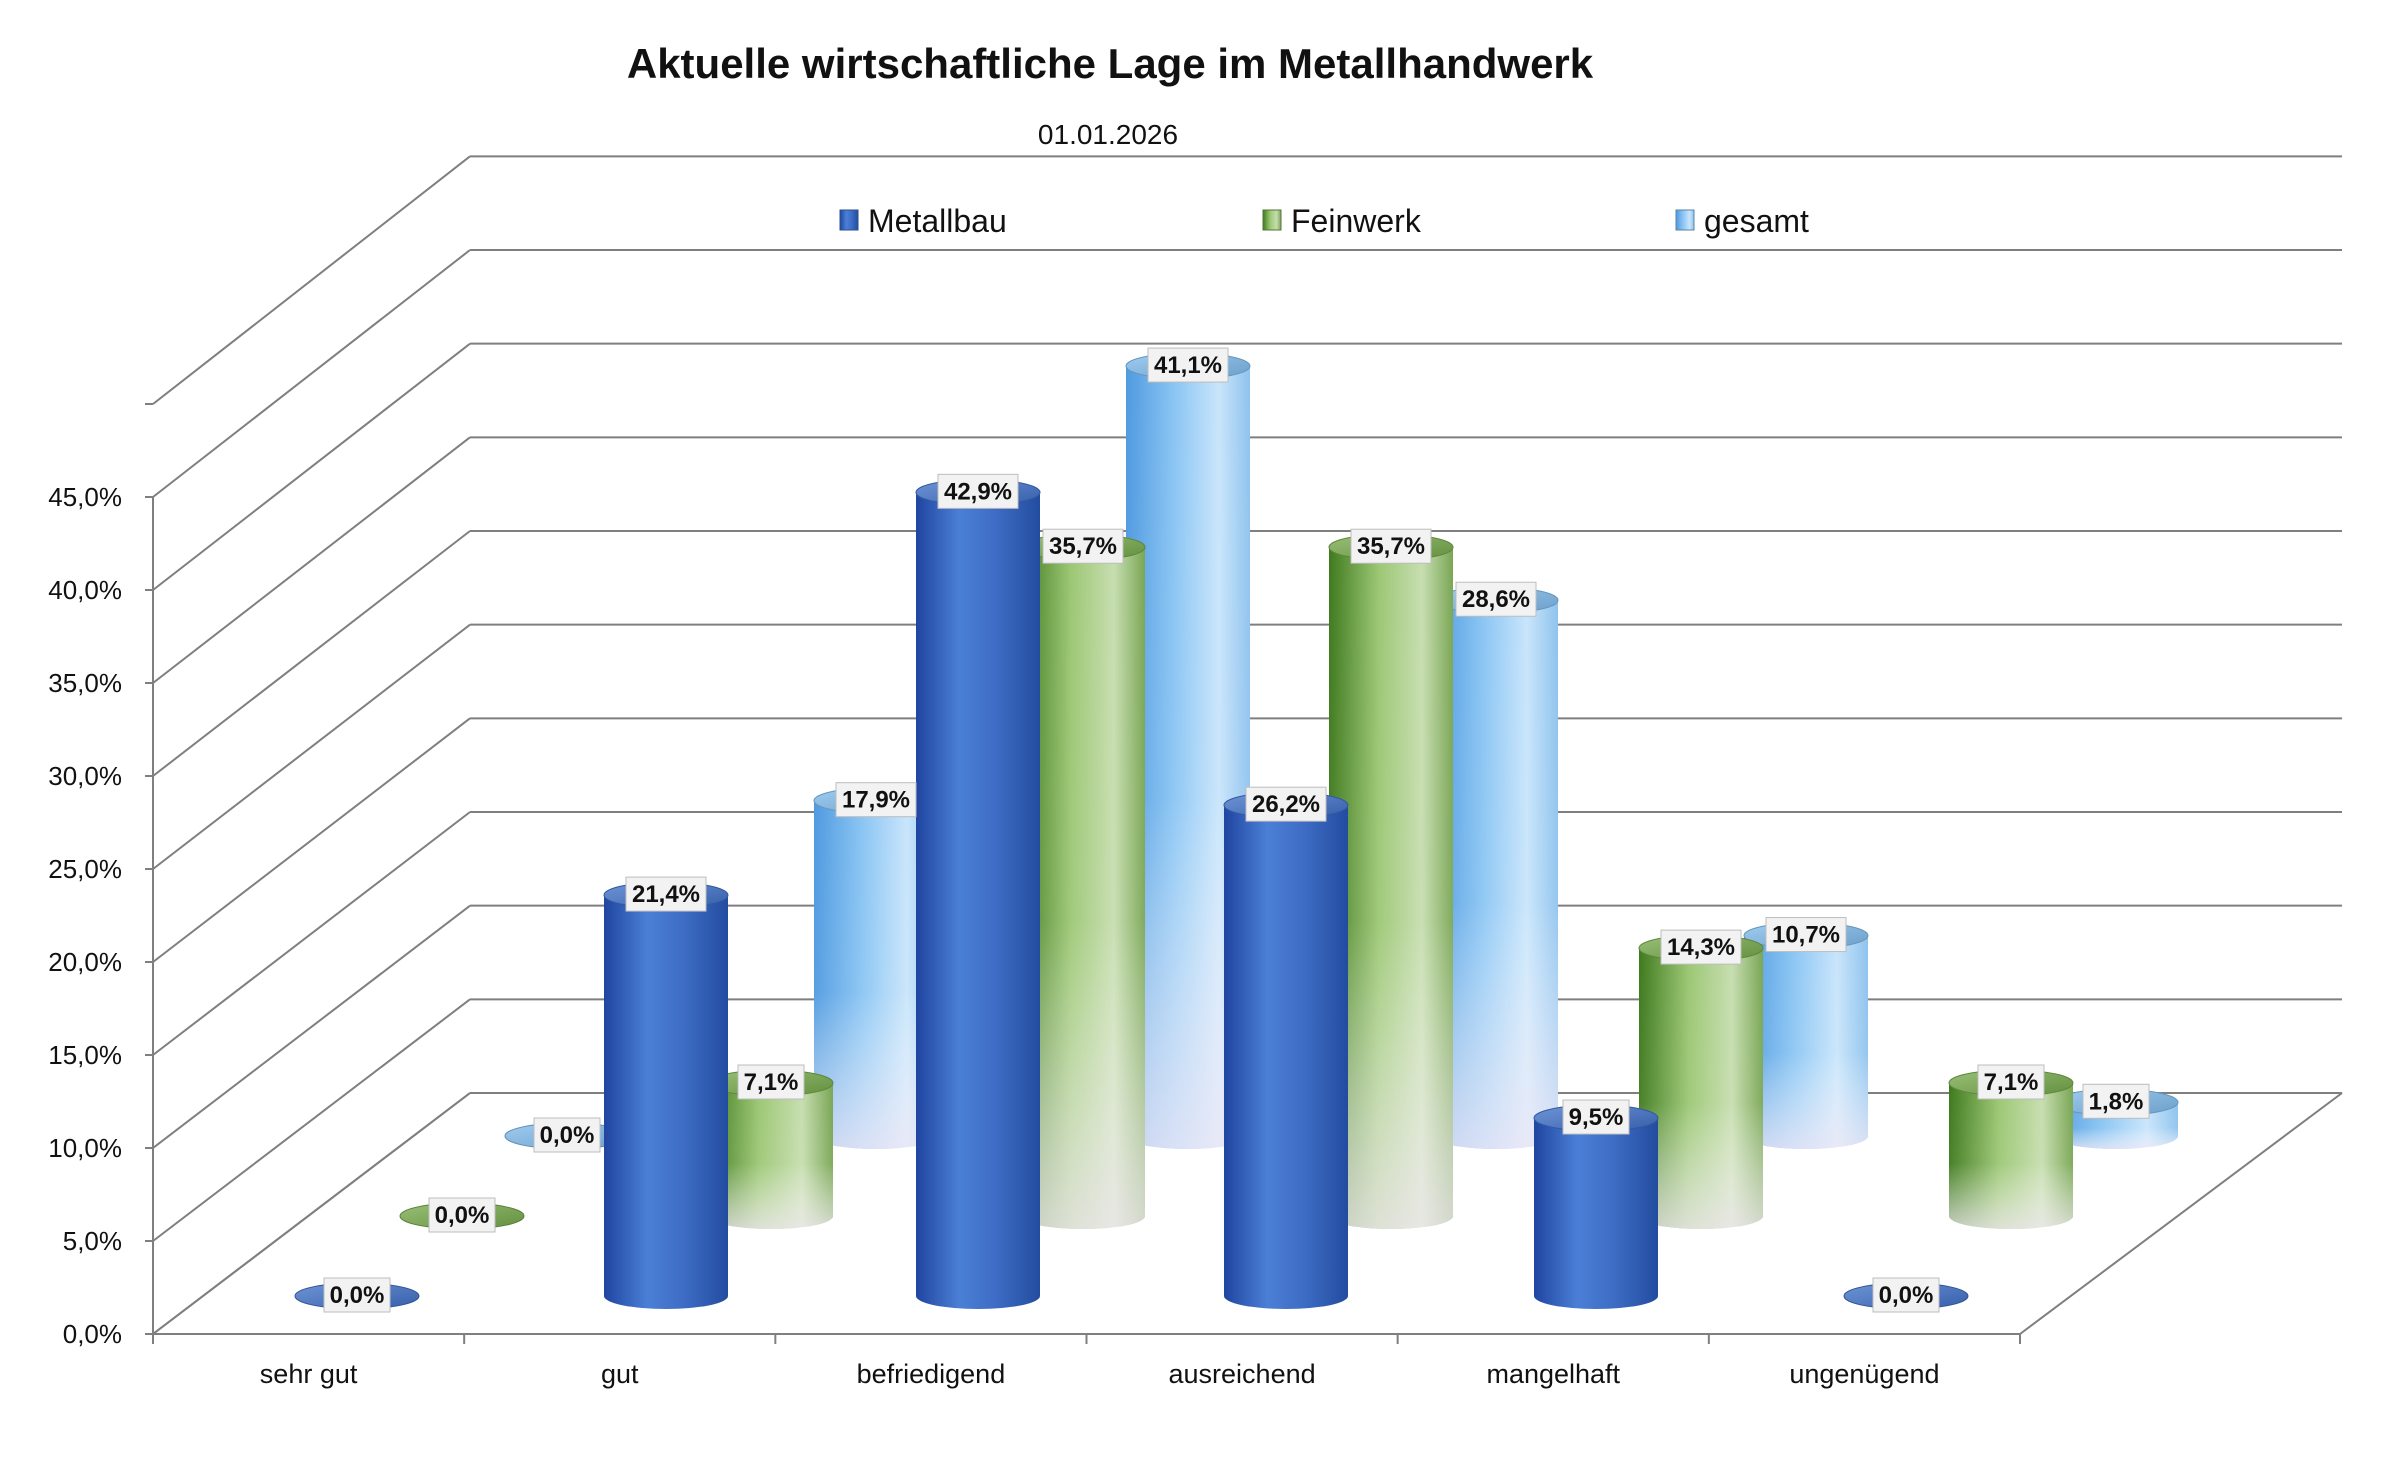 This screenshot has height=1466, width=2400. I want to click on data-label-text: 41,1%, so click(1188, 365).